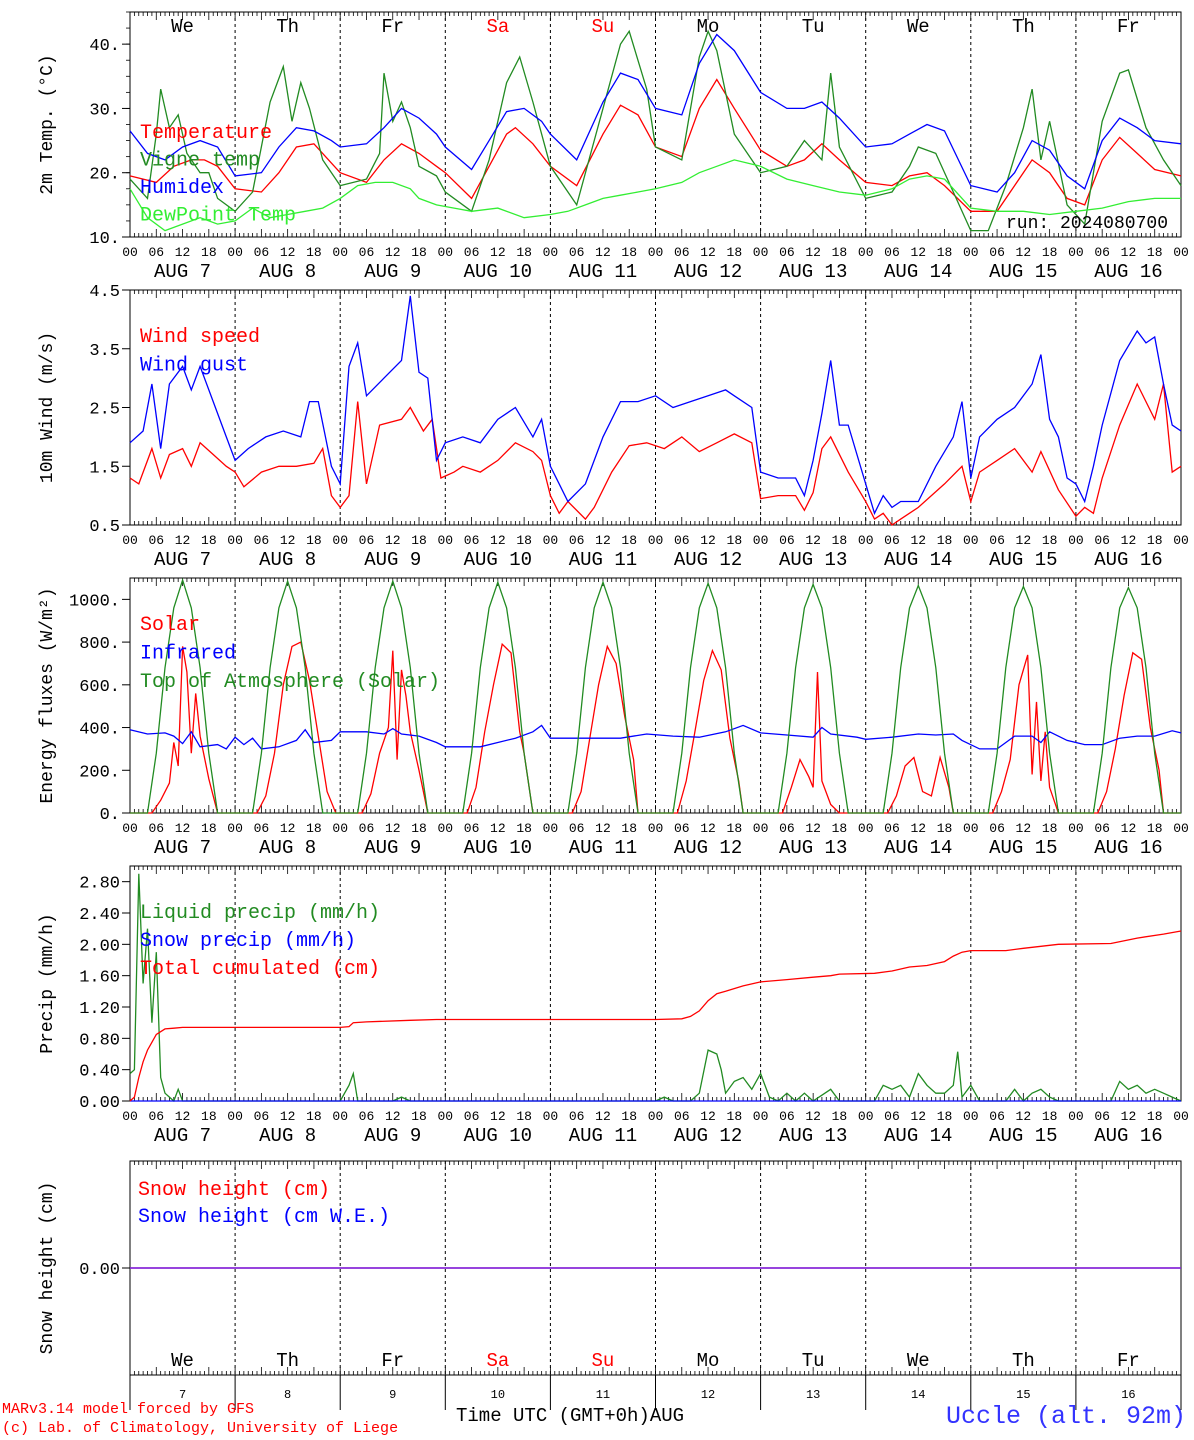 This screenshot has height=1440, width=1194. What do you see at coordinates (104, 292) in the screenshot?
I see `y-tick-label: 4.5` at bounding box center [104, 292].